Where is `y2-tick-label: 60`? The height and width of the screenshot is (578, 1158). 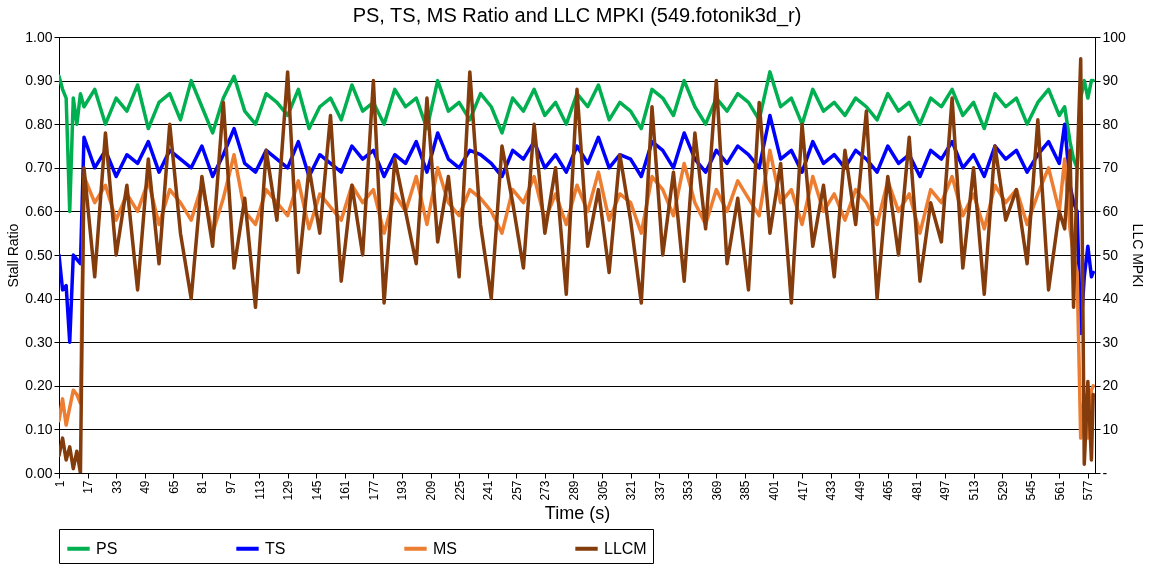
y2-tick-label: 60 is located at coordinates (1110, 210).